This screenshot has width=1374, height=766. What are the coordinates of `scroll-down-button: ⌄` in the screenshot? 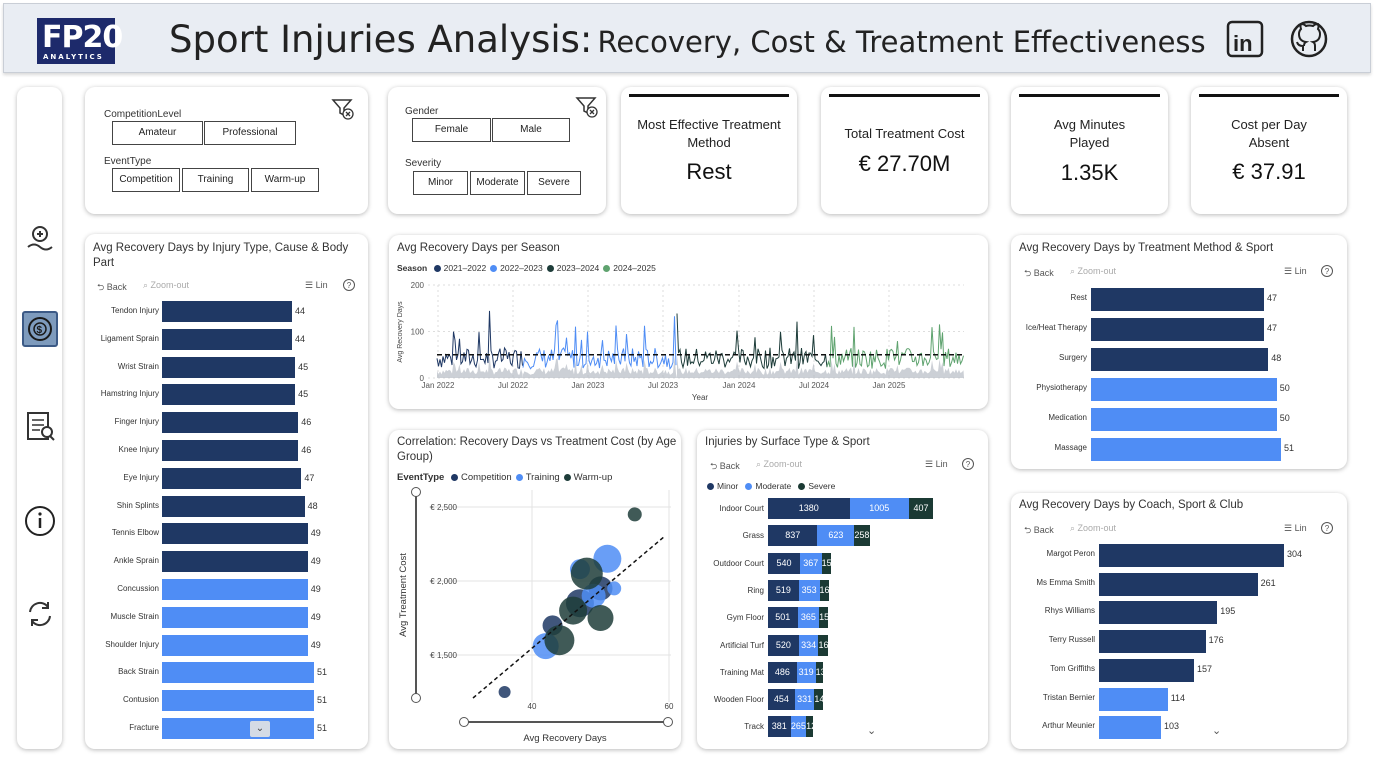 It's located at (260, 729).